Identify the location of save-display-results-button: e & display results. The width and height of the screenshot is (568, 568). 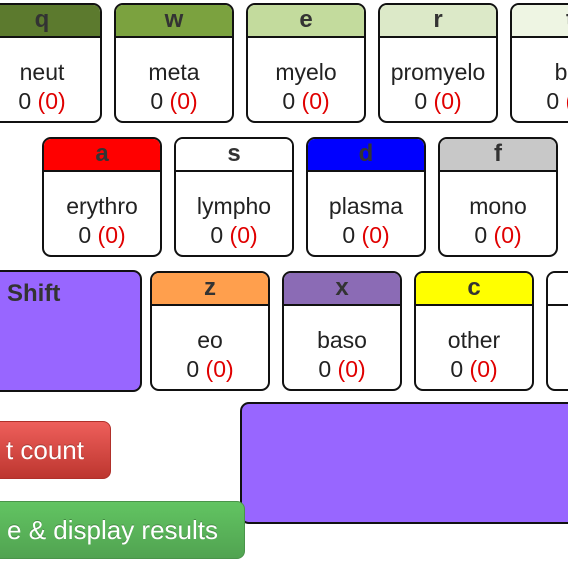
(122, 530).